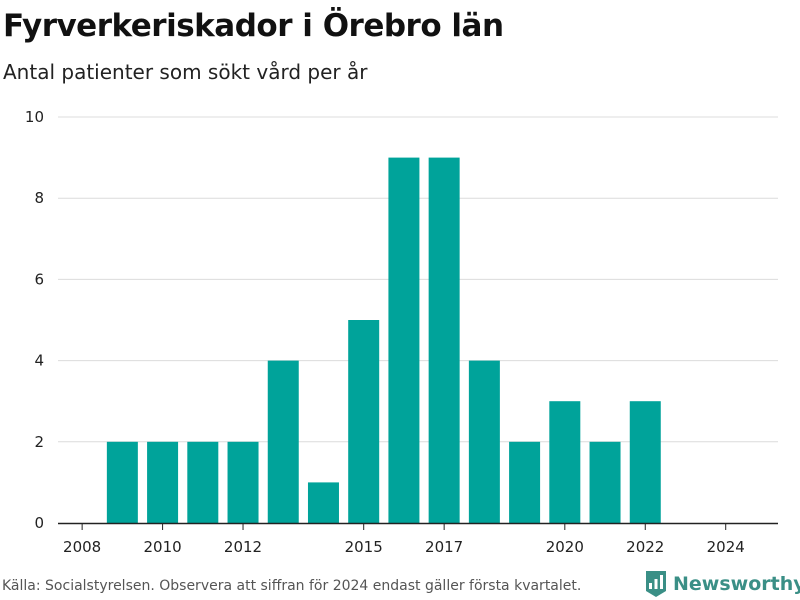 This screenshot has height=600, width=800. Describe the element at coordinates (444, 547) in the screenshot. I see `x-tick-label: 2017` at that location.